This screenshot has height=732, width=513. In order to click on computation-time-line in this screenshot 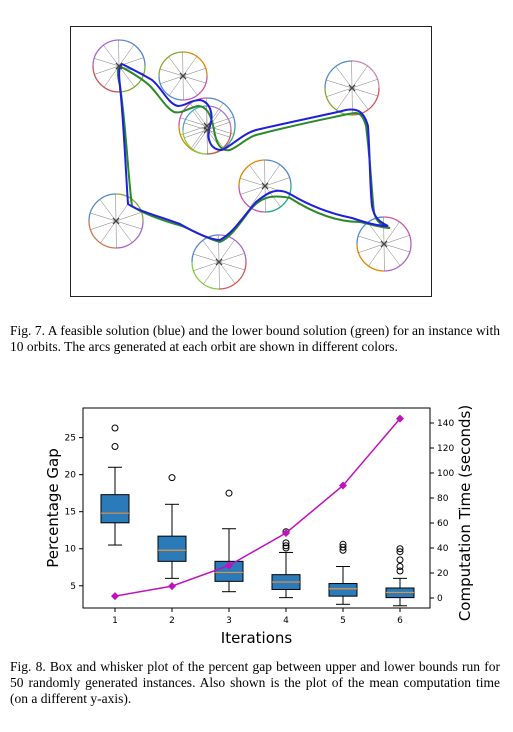, I will do `click(257, 507)`.